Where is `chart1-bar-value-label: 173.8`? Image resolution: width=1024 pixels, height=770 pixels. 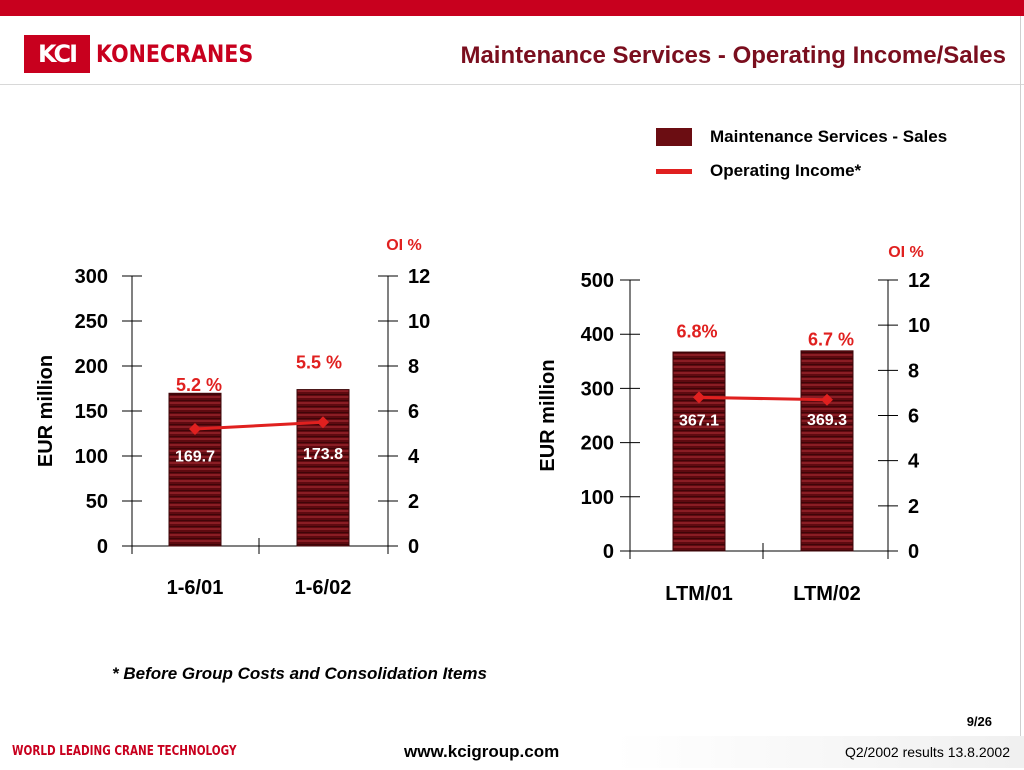 chart1-bar-value-label: 173.8 is located at coordinates (323, 454).